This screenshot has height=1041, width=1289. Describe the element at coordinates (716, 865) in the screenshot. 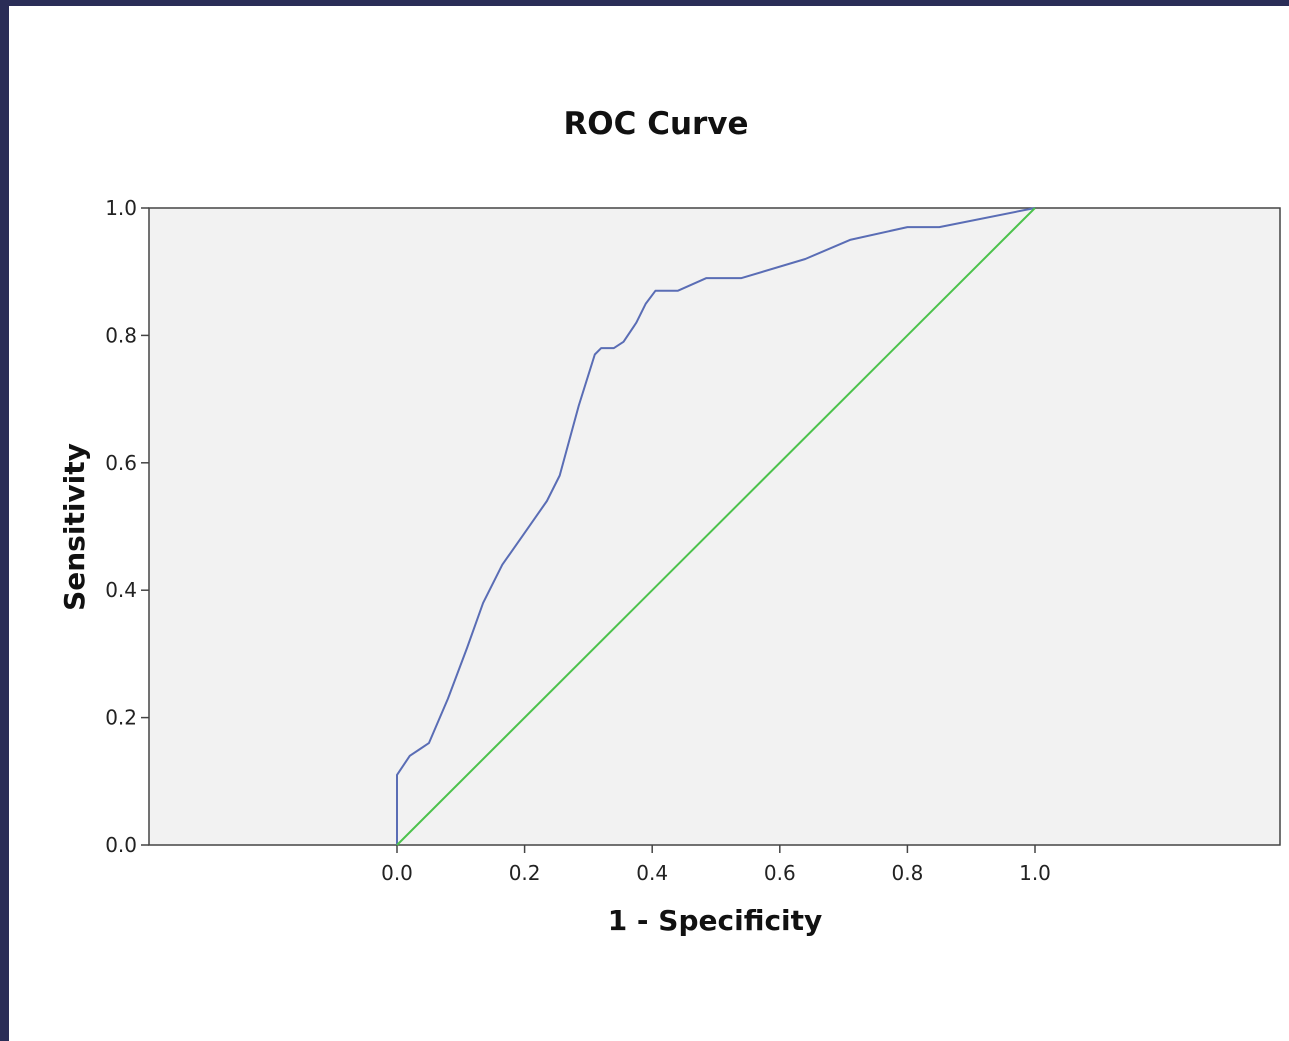

I see `x-axis: 0.0 0.2 0.4 0.6 0.8 1.0` at that location.